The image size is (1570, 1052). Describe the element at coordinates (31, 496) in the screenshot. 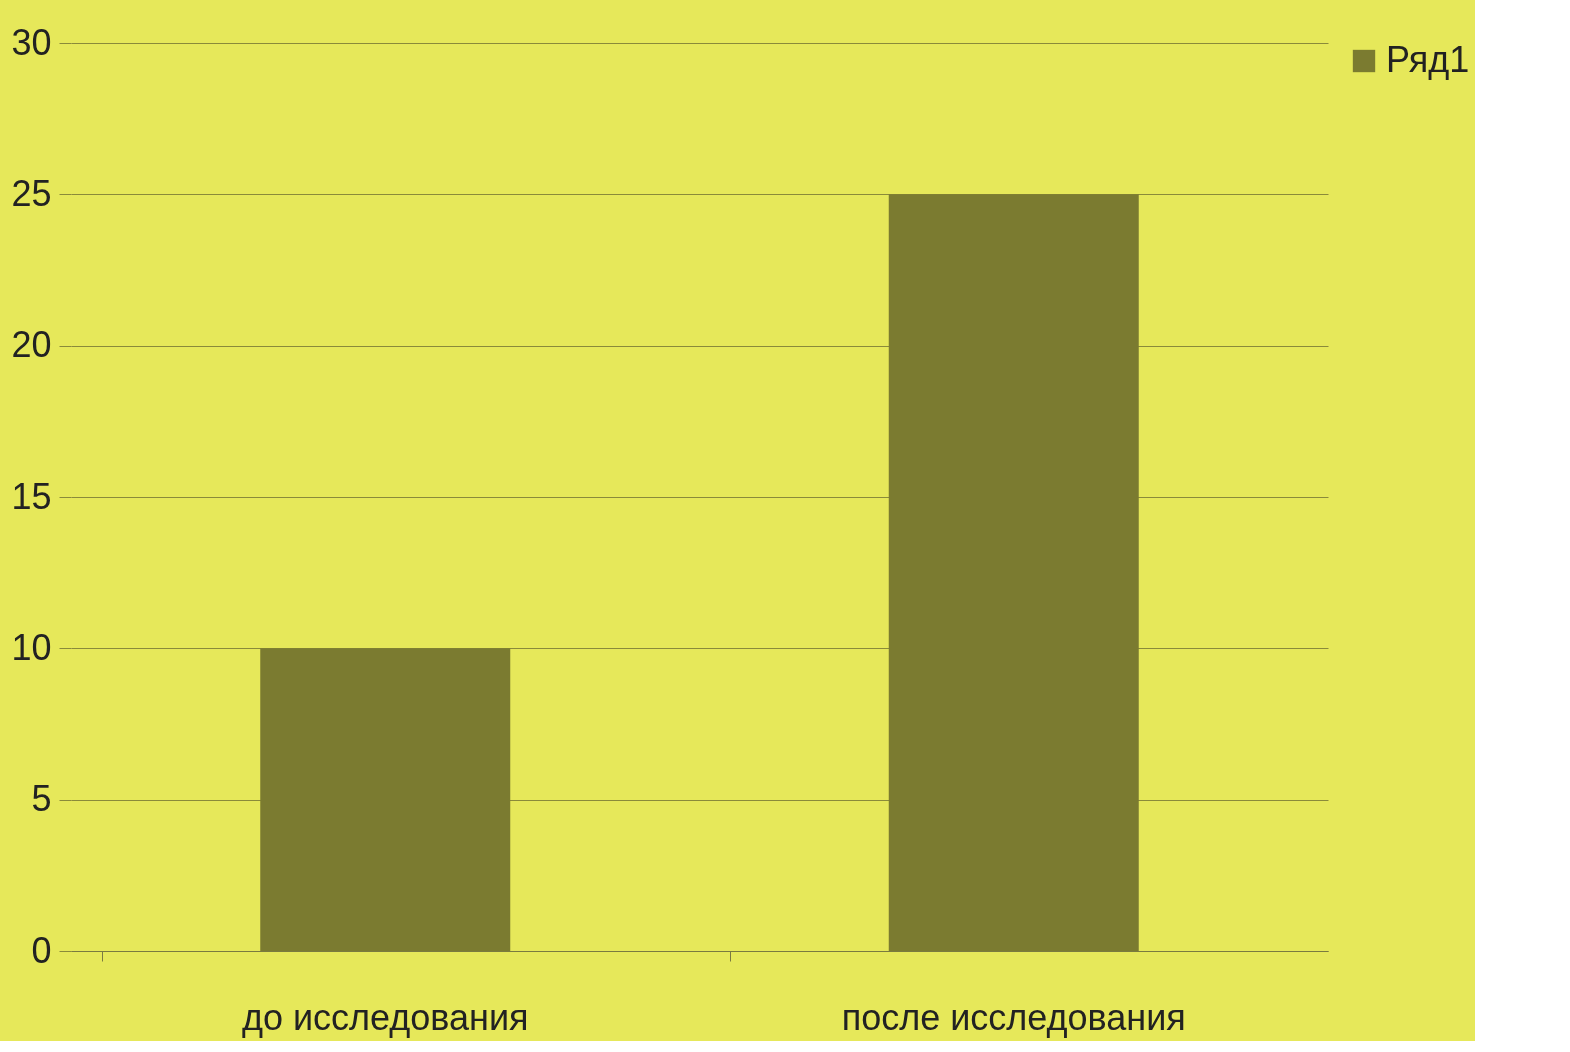

I see `y-tick-label: 15` at that location.